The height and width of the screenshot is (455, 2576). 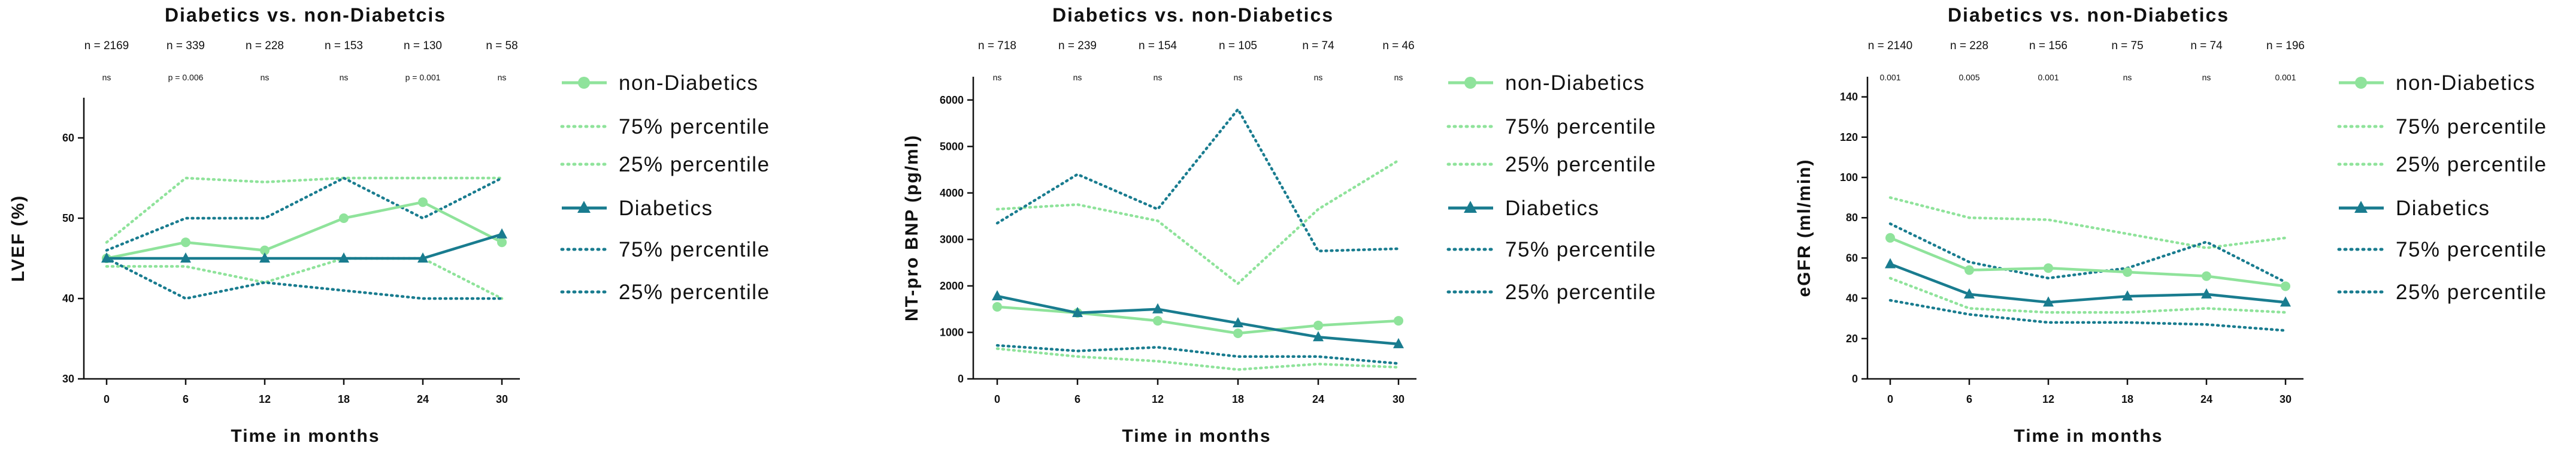 I want to click on y-tick-label: 6000, so click(x=952, y=100).